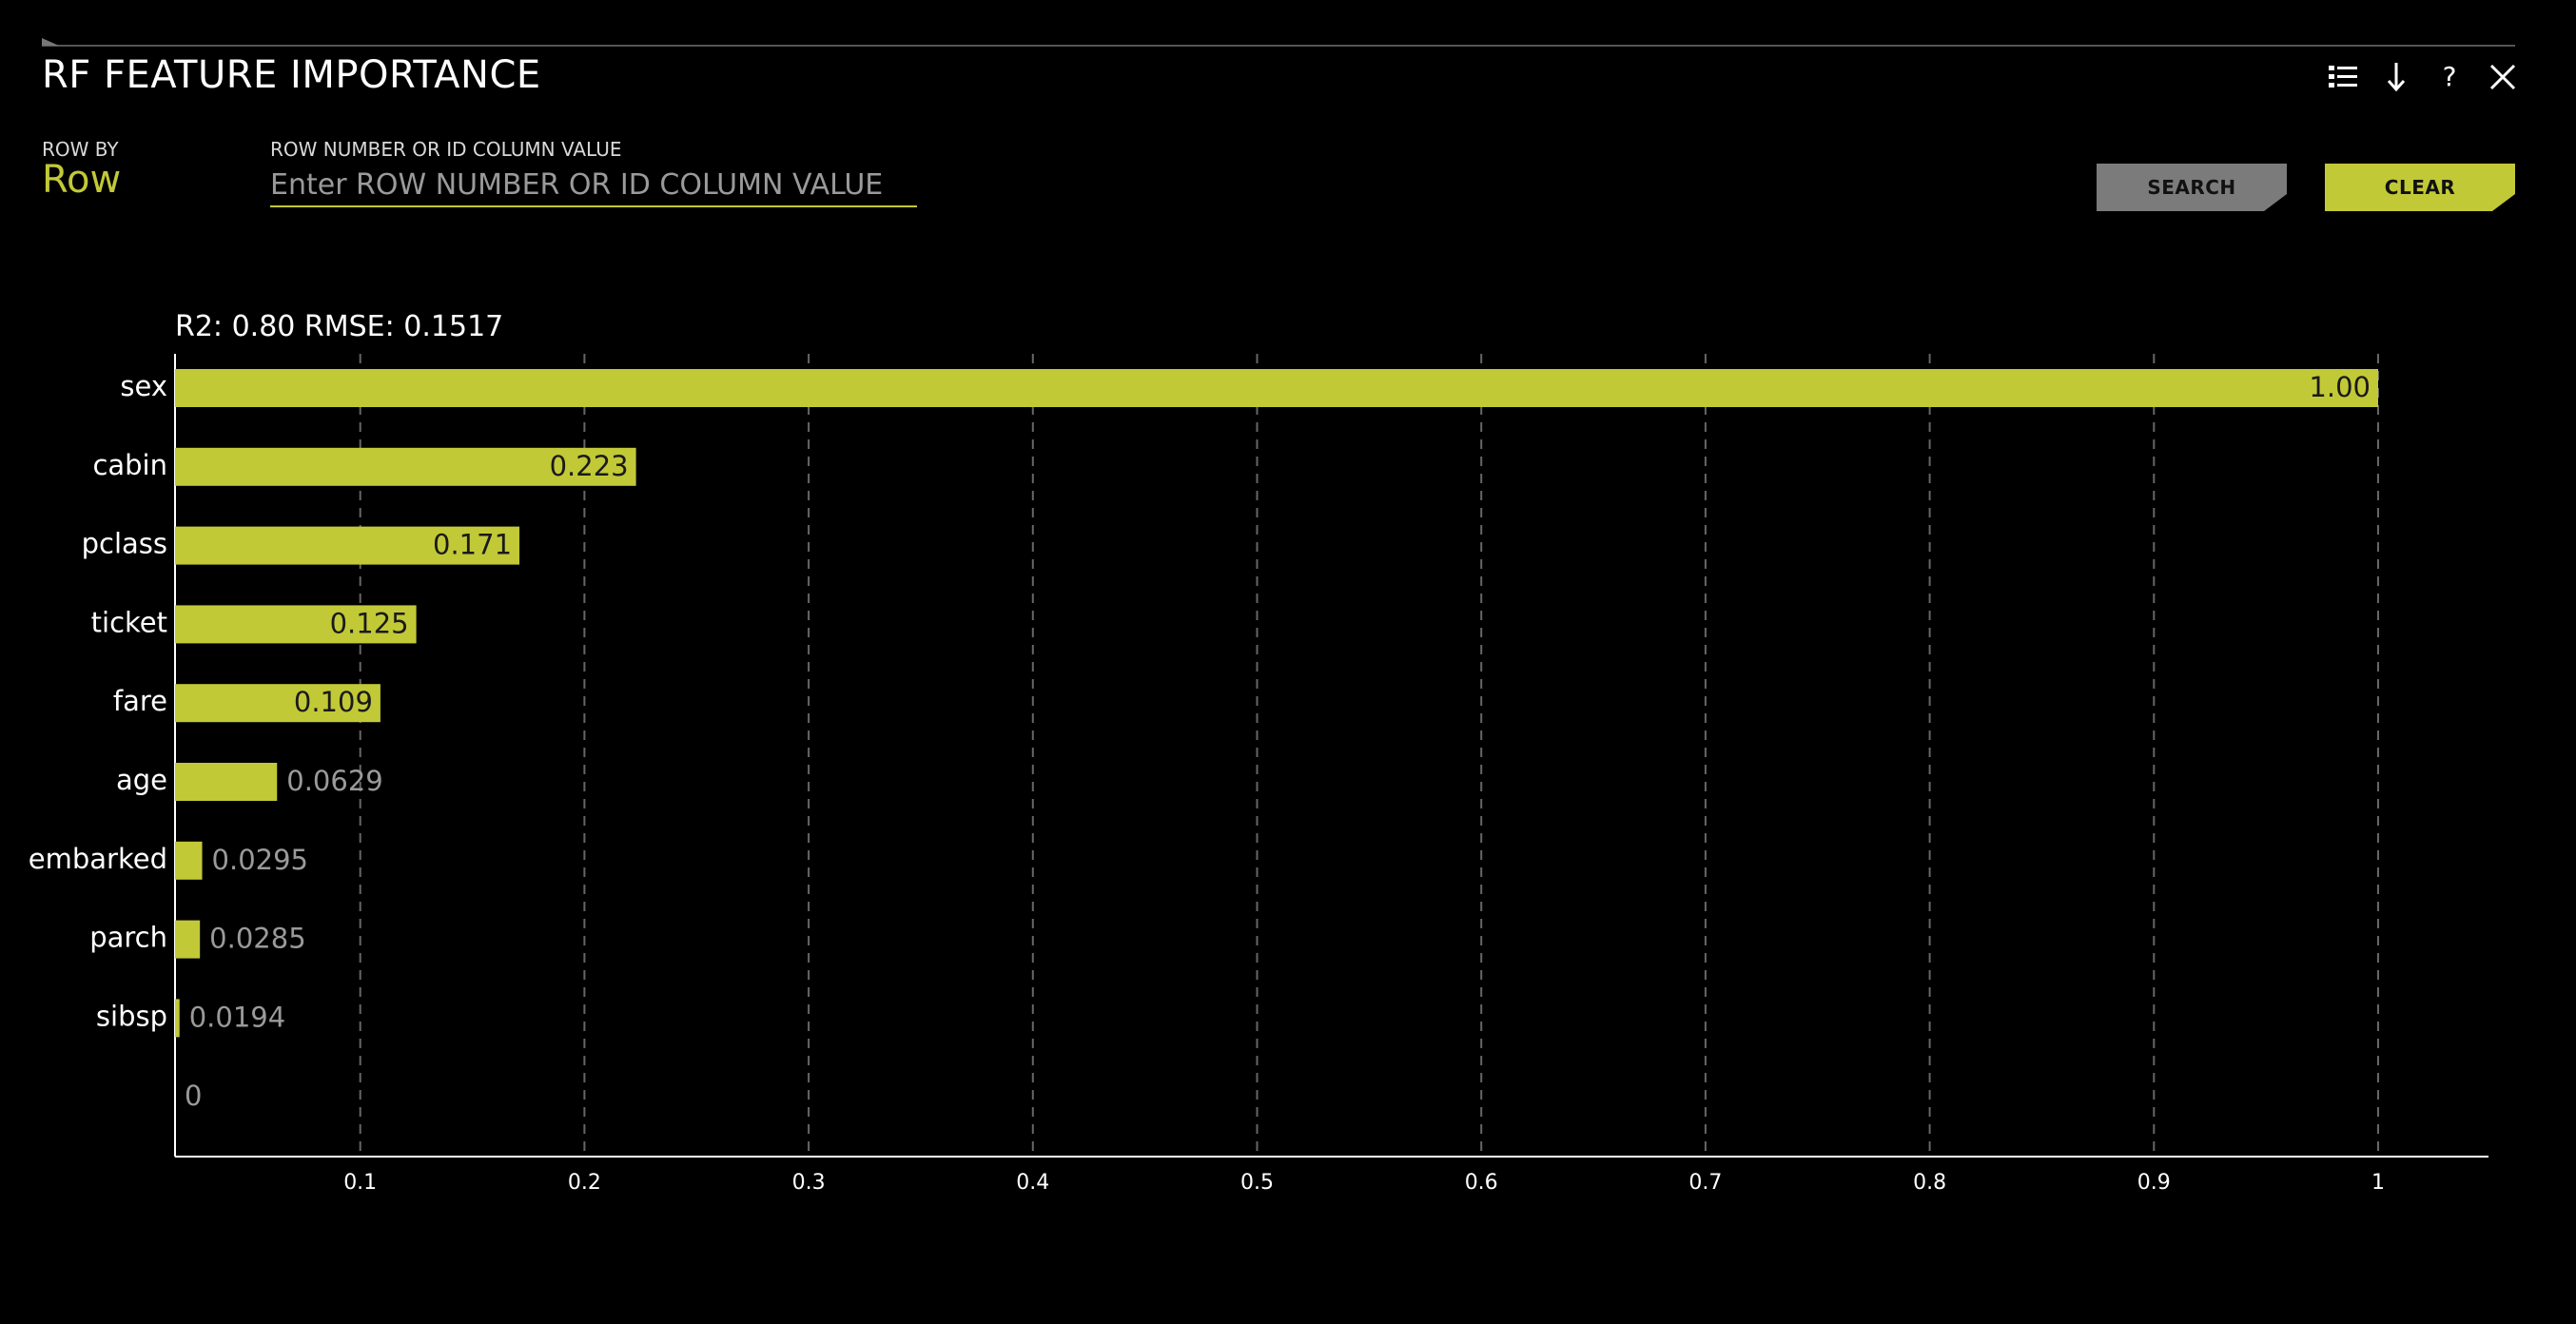  What do you see at coordinates (360, 1183) in the screenshot?
I see `x-tick-label: 0.1` at bounding box center [360, 1183].